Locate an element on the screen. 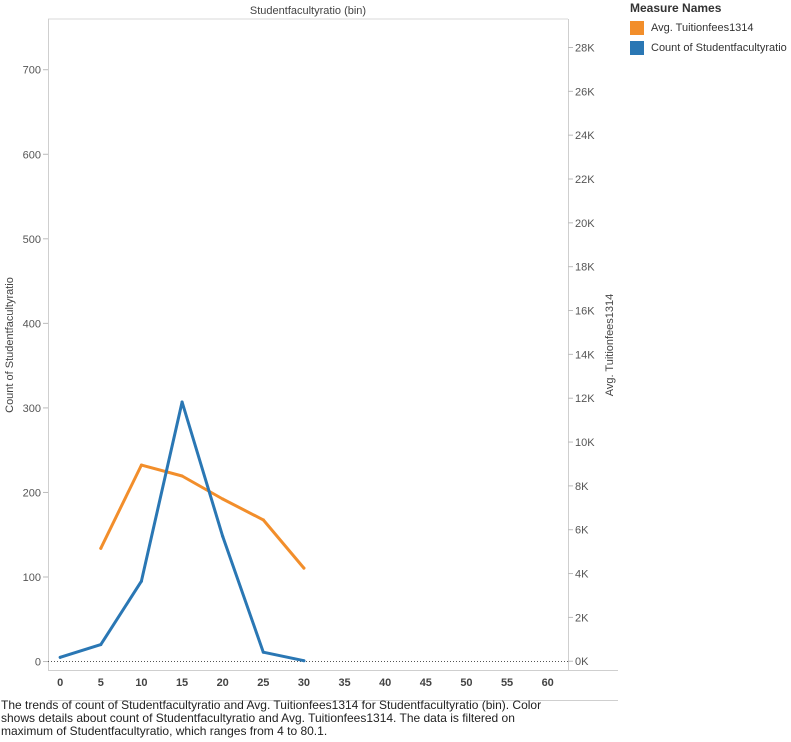 Image resolution: width=791 pixels, height=742 pixels. y-right-tick-label: 12K is located at coordinates (585, 399).